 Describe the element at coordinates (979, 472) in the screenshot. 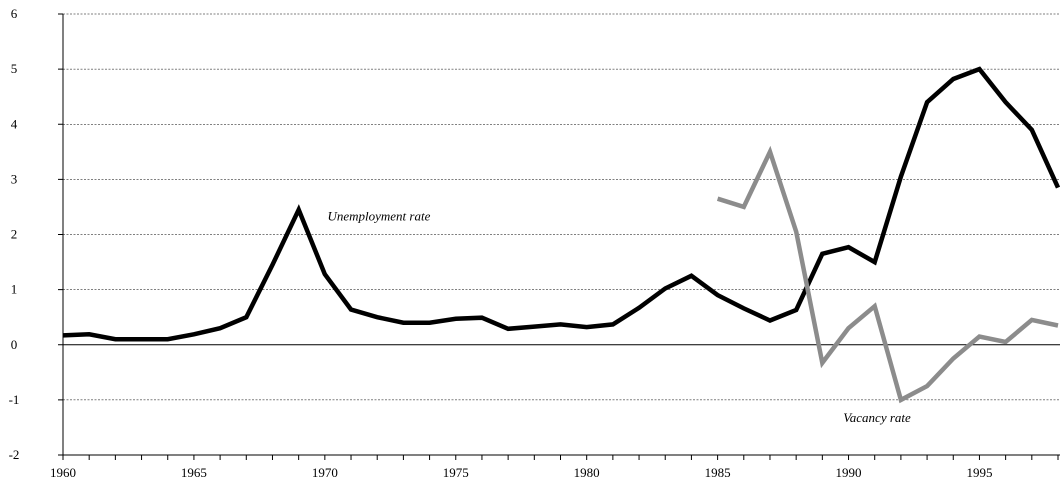

I see `x-tick-label-7: 1995` at that location.